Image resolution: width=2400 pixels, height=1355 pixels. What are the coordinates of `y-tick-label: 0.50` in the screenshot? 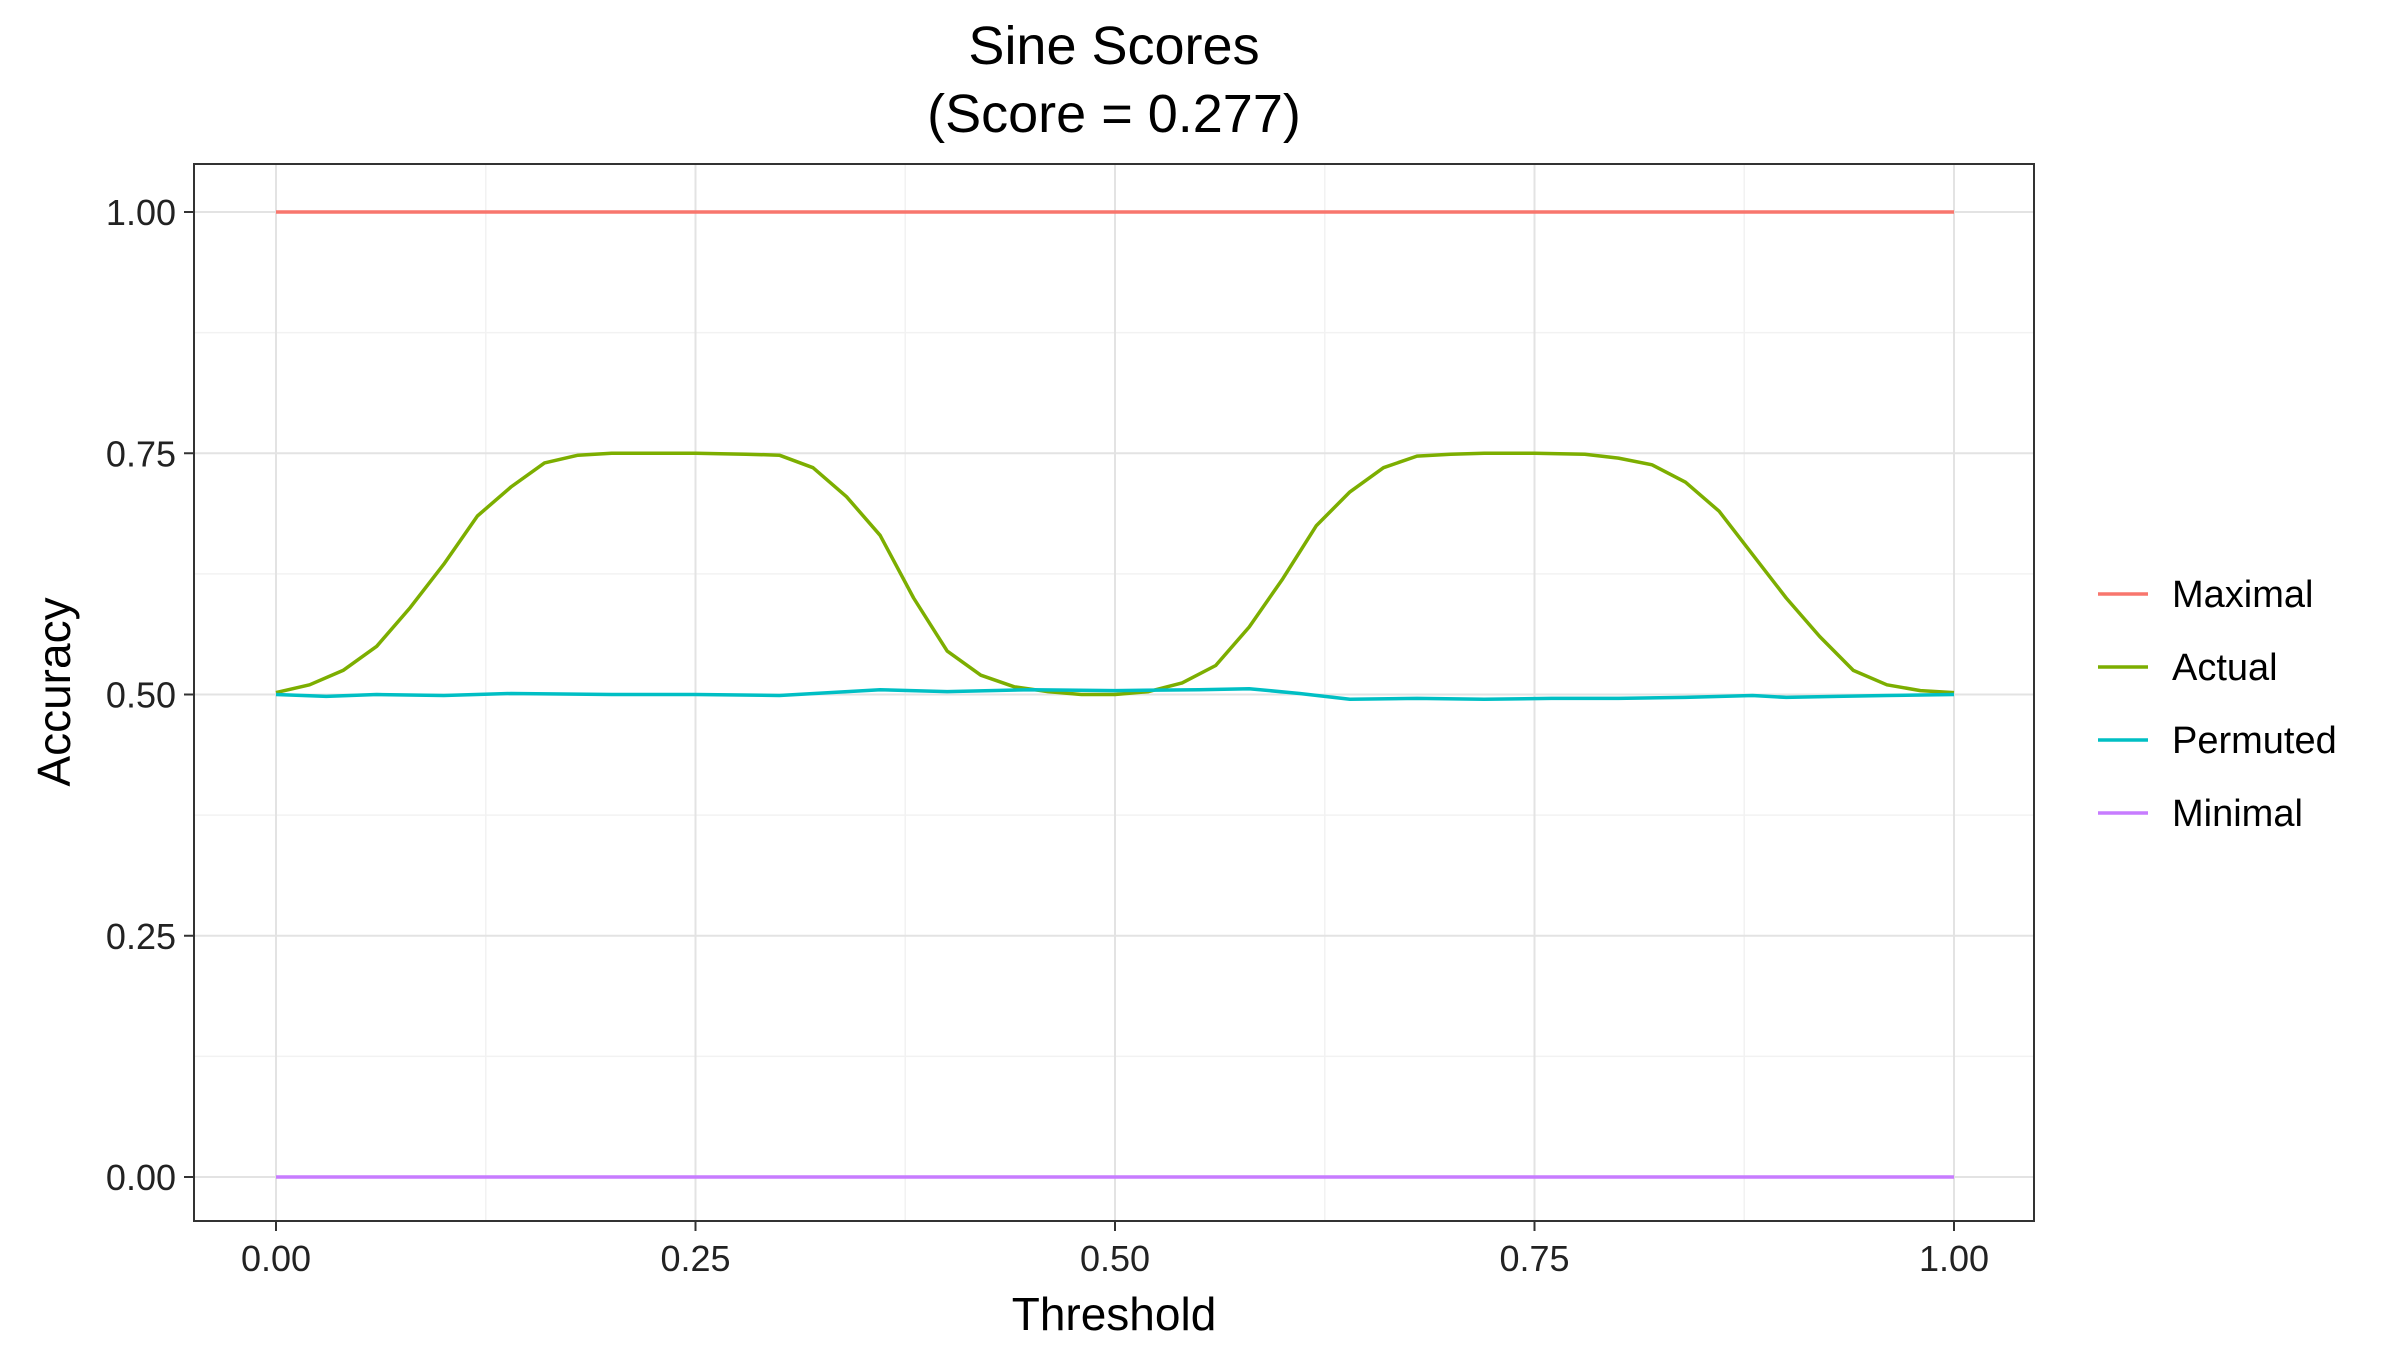 It's located at (141, 695).